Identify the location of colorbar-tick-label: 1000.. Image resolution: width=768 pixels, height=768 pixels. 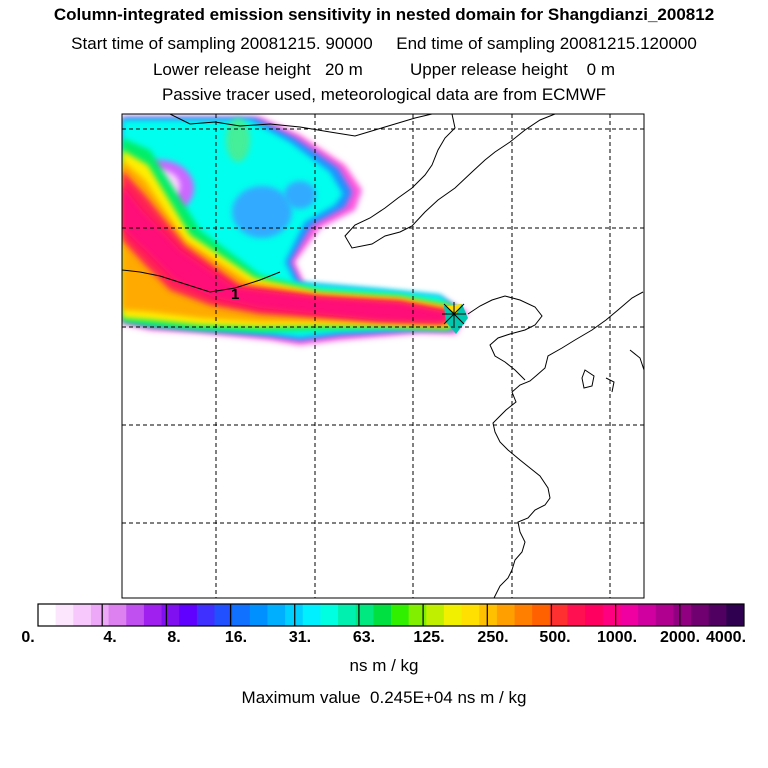
(617, 637).